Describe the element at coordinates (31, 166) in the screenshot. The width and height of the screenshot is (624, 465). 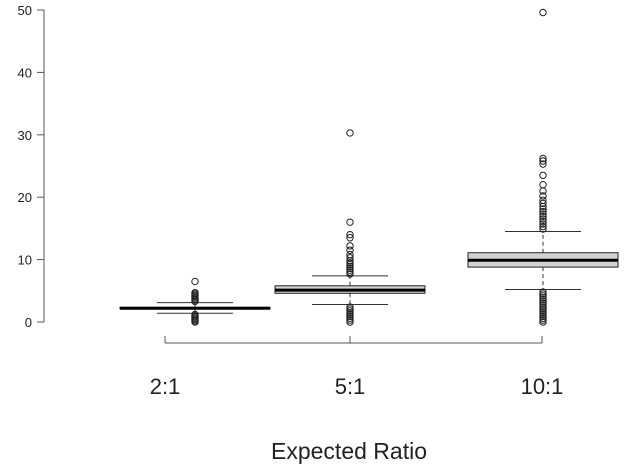
I see `y-axis: 0 10 20 30 40 50` at that location.